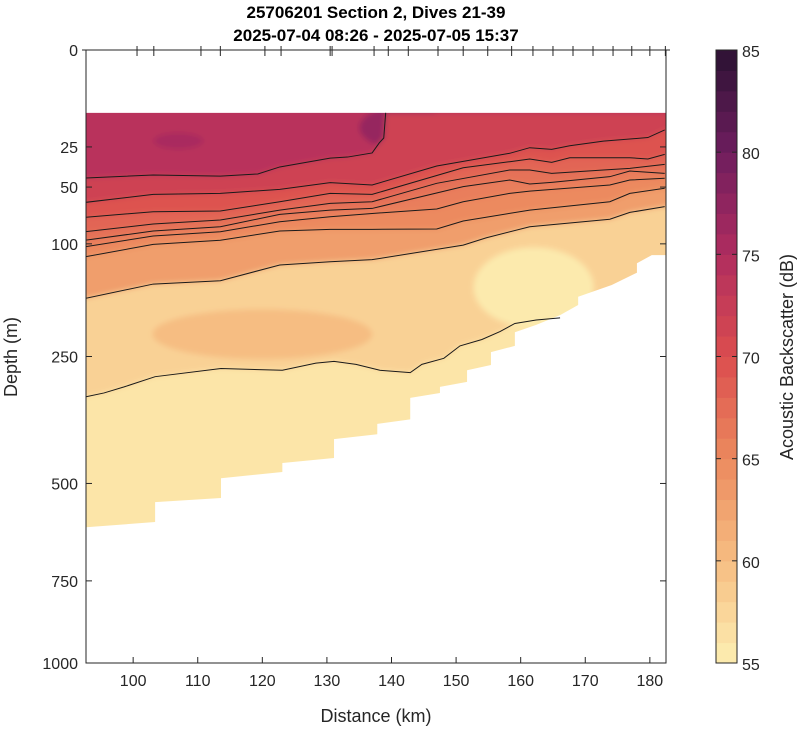 The image size is (800, 735). Describe the element at coordinates (73, 51) in the screenshot. I see `y-tick-label: 0` at that location.